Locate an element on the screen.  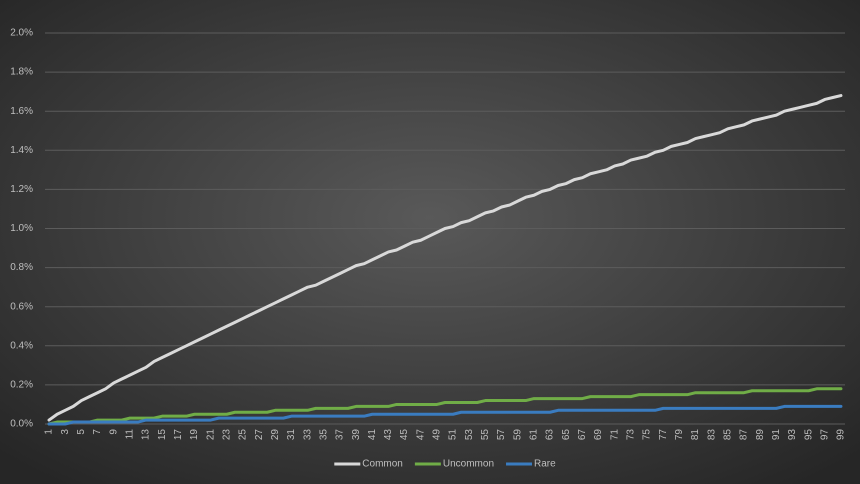
x-tick-label: 45 is located at coordinates (404, 435).